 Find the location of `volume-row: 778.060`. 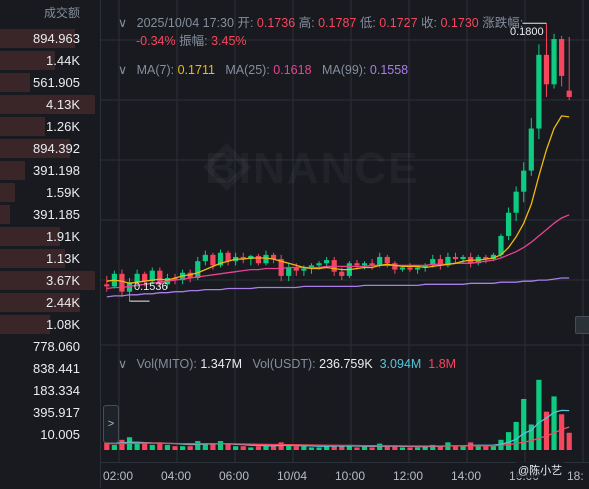

volume-row: 778.060 is located at coordinates (50, 346).